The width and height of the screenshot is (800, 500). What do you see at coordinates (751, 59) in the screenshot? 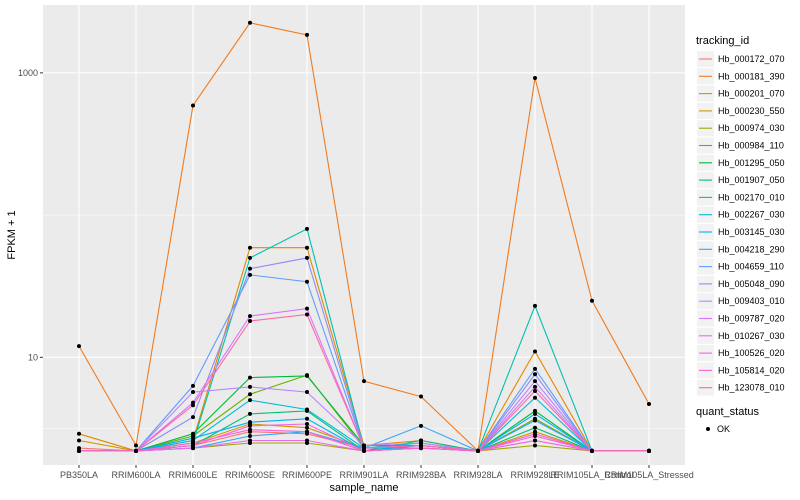
I see `legend-label: Hb_000172_070` at bounding box center [751, 59].